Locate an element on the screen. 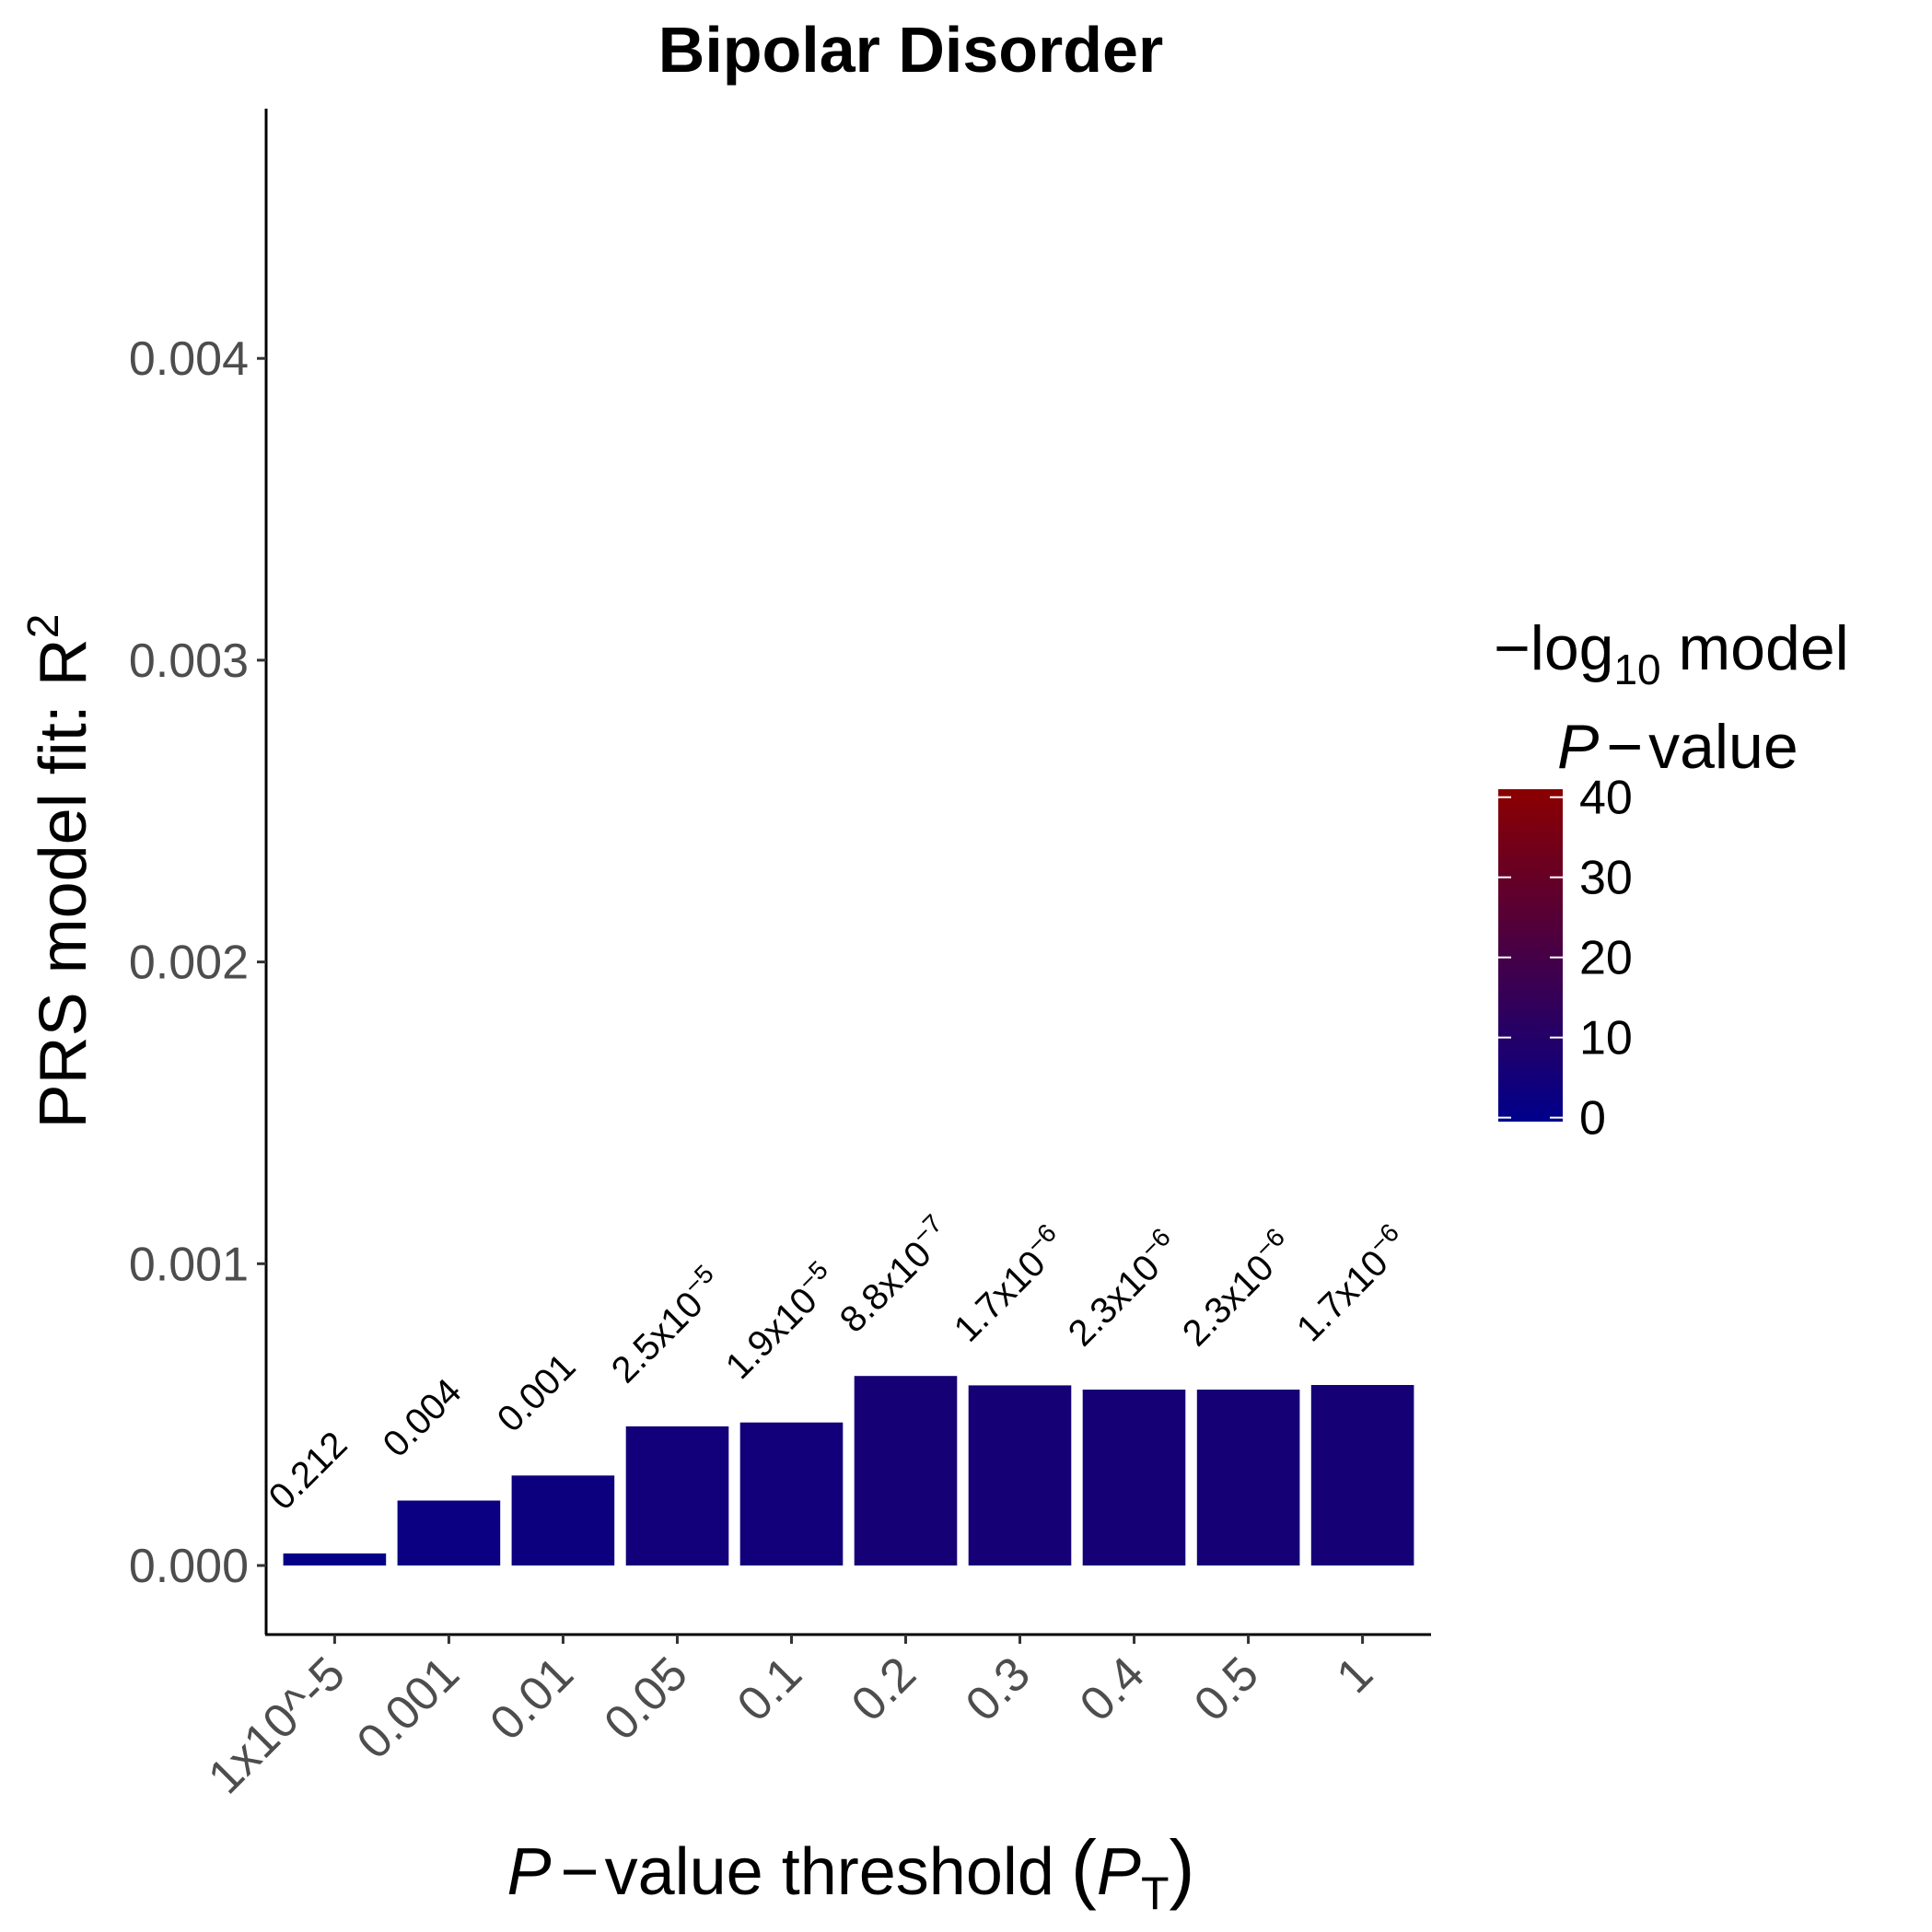  legend-title-rest: model is located at coordinates (1755, 648).